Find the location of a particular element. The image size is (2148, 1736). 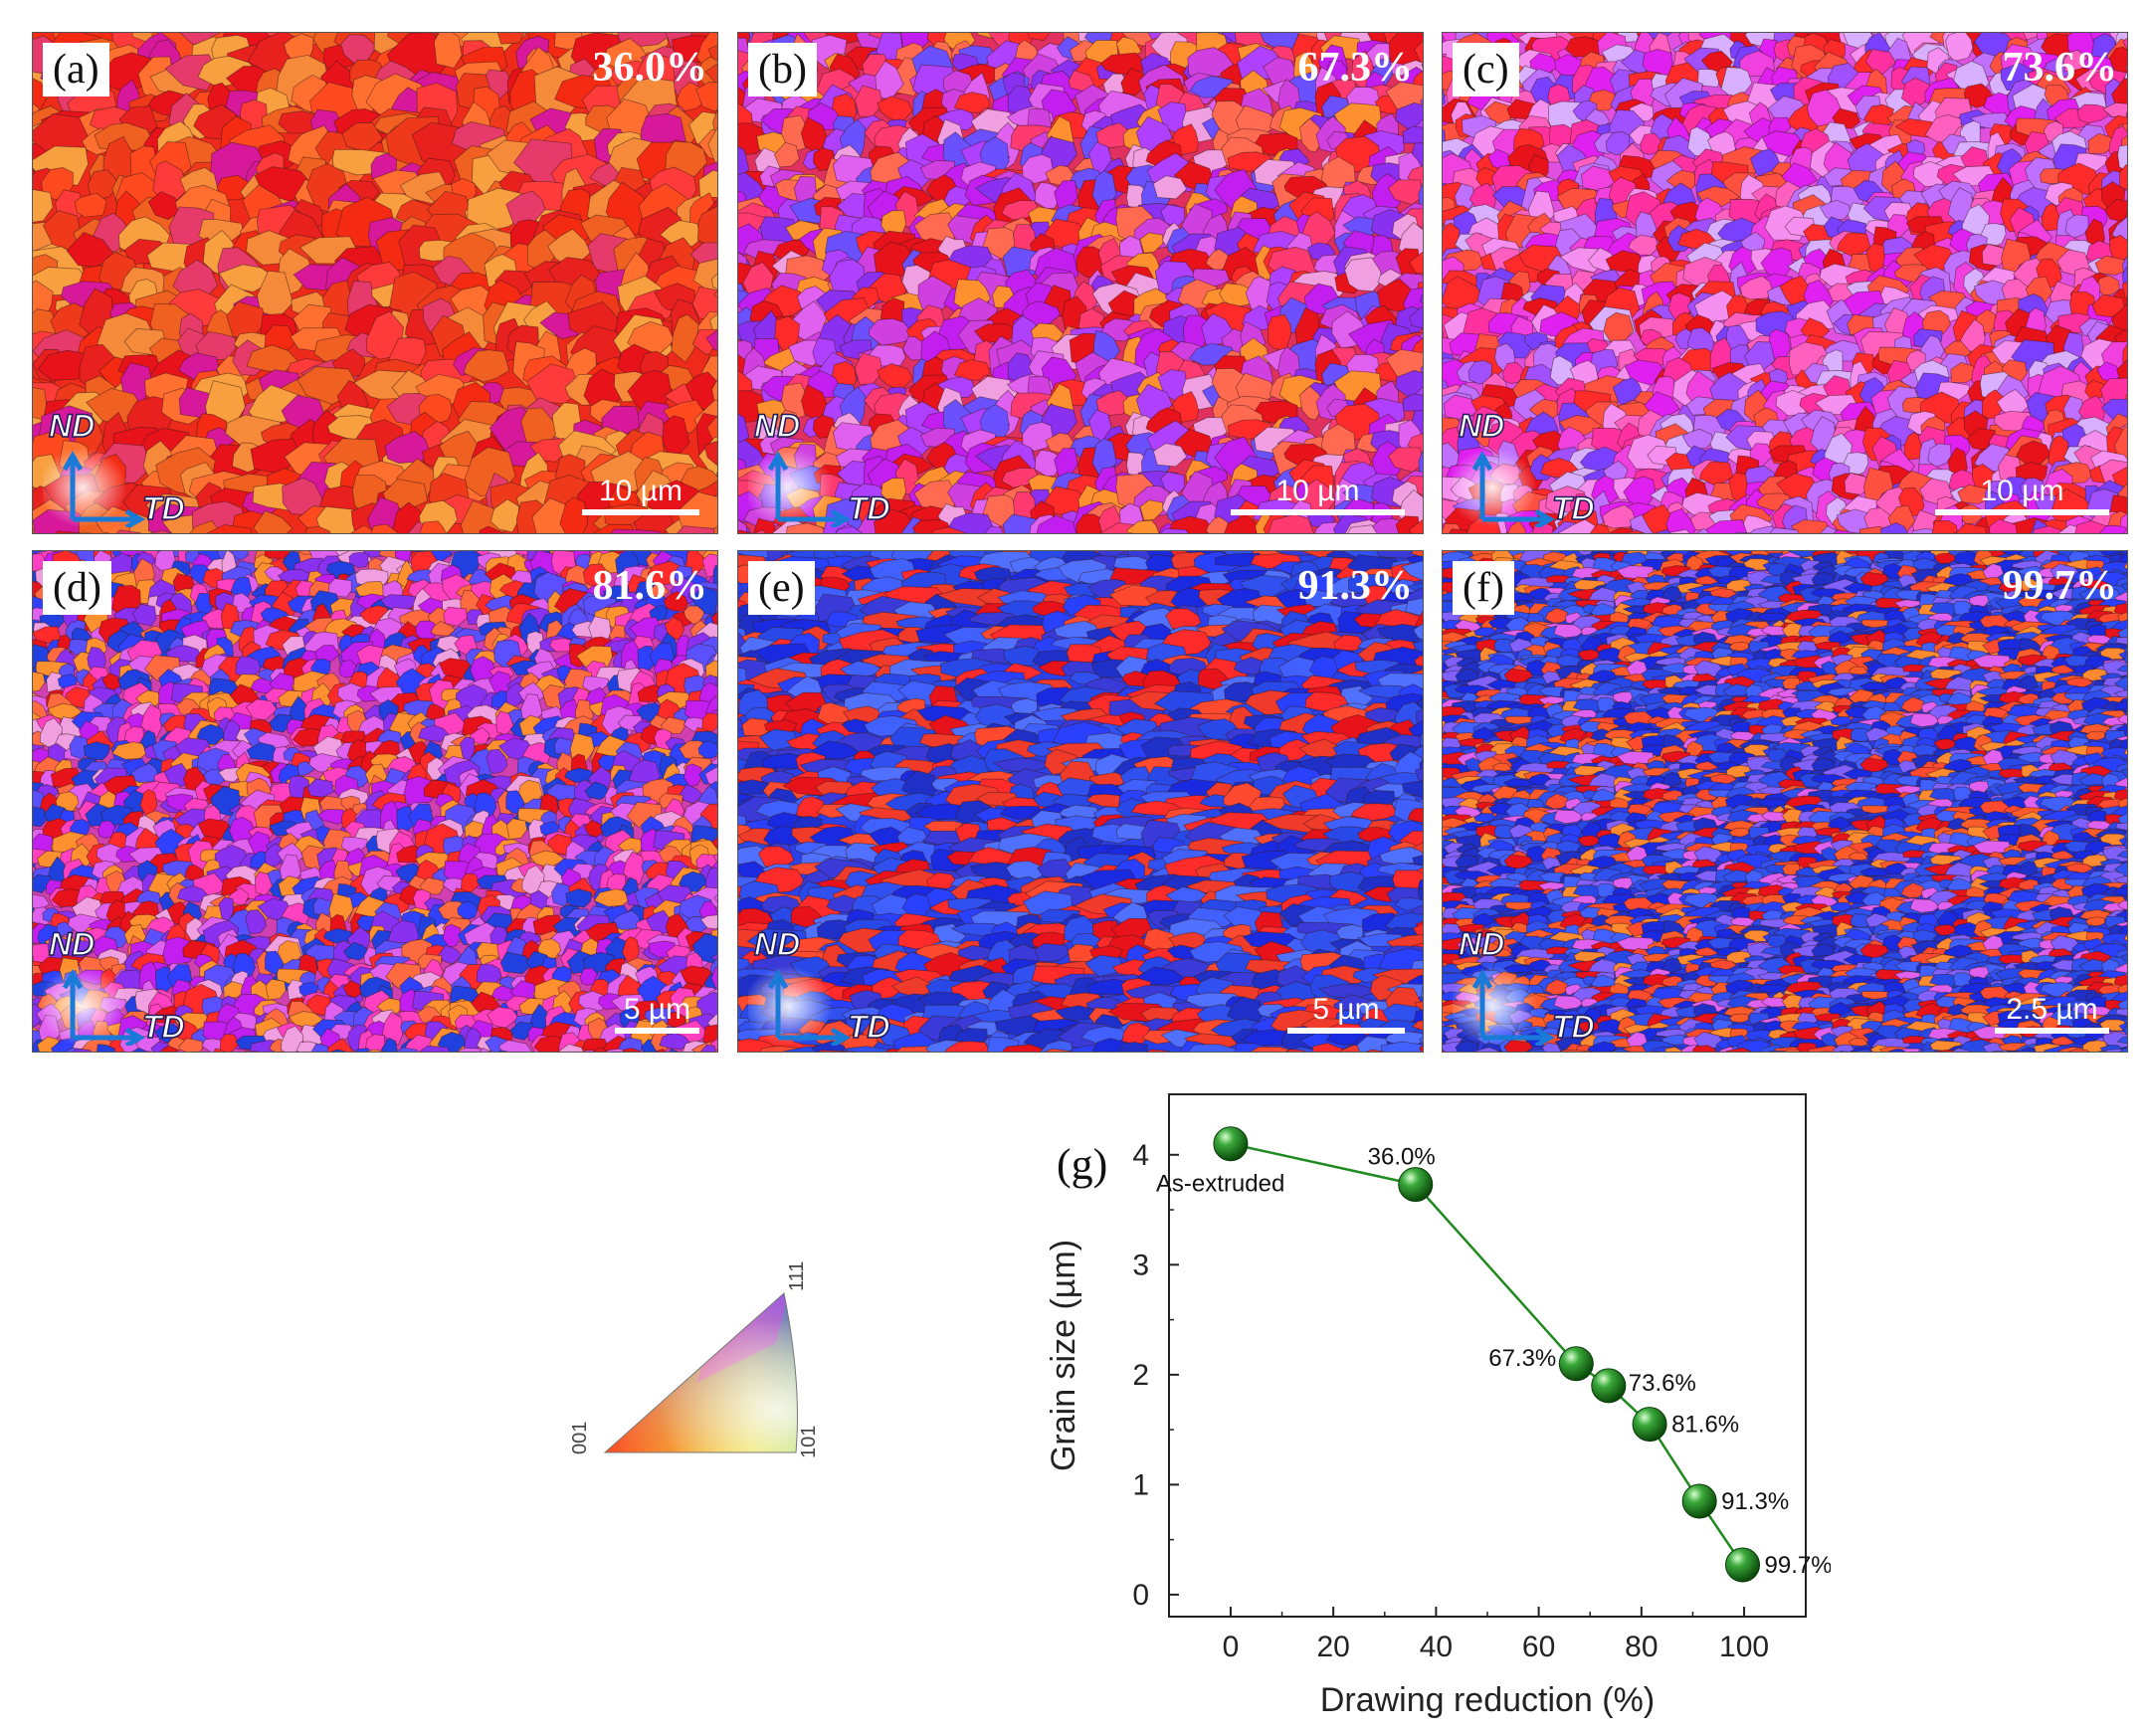

data-label: 81.6% is located at coordinates (1705, 1425).